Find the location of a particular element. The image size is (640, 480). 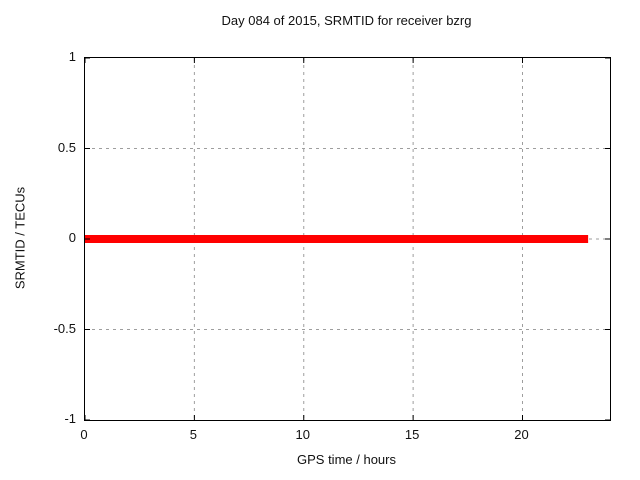

y-tick-label: 1 is located at coordinates (72, 56).